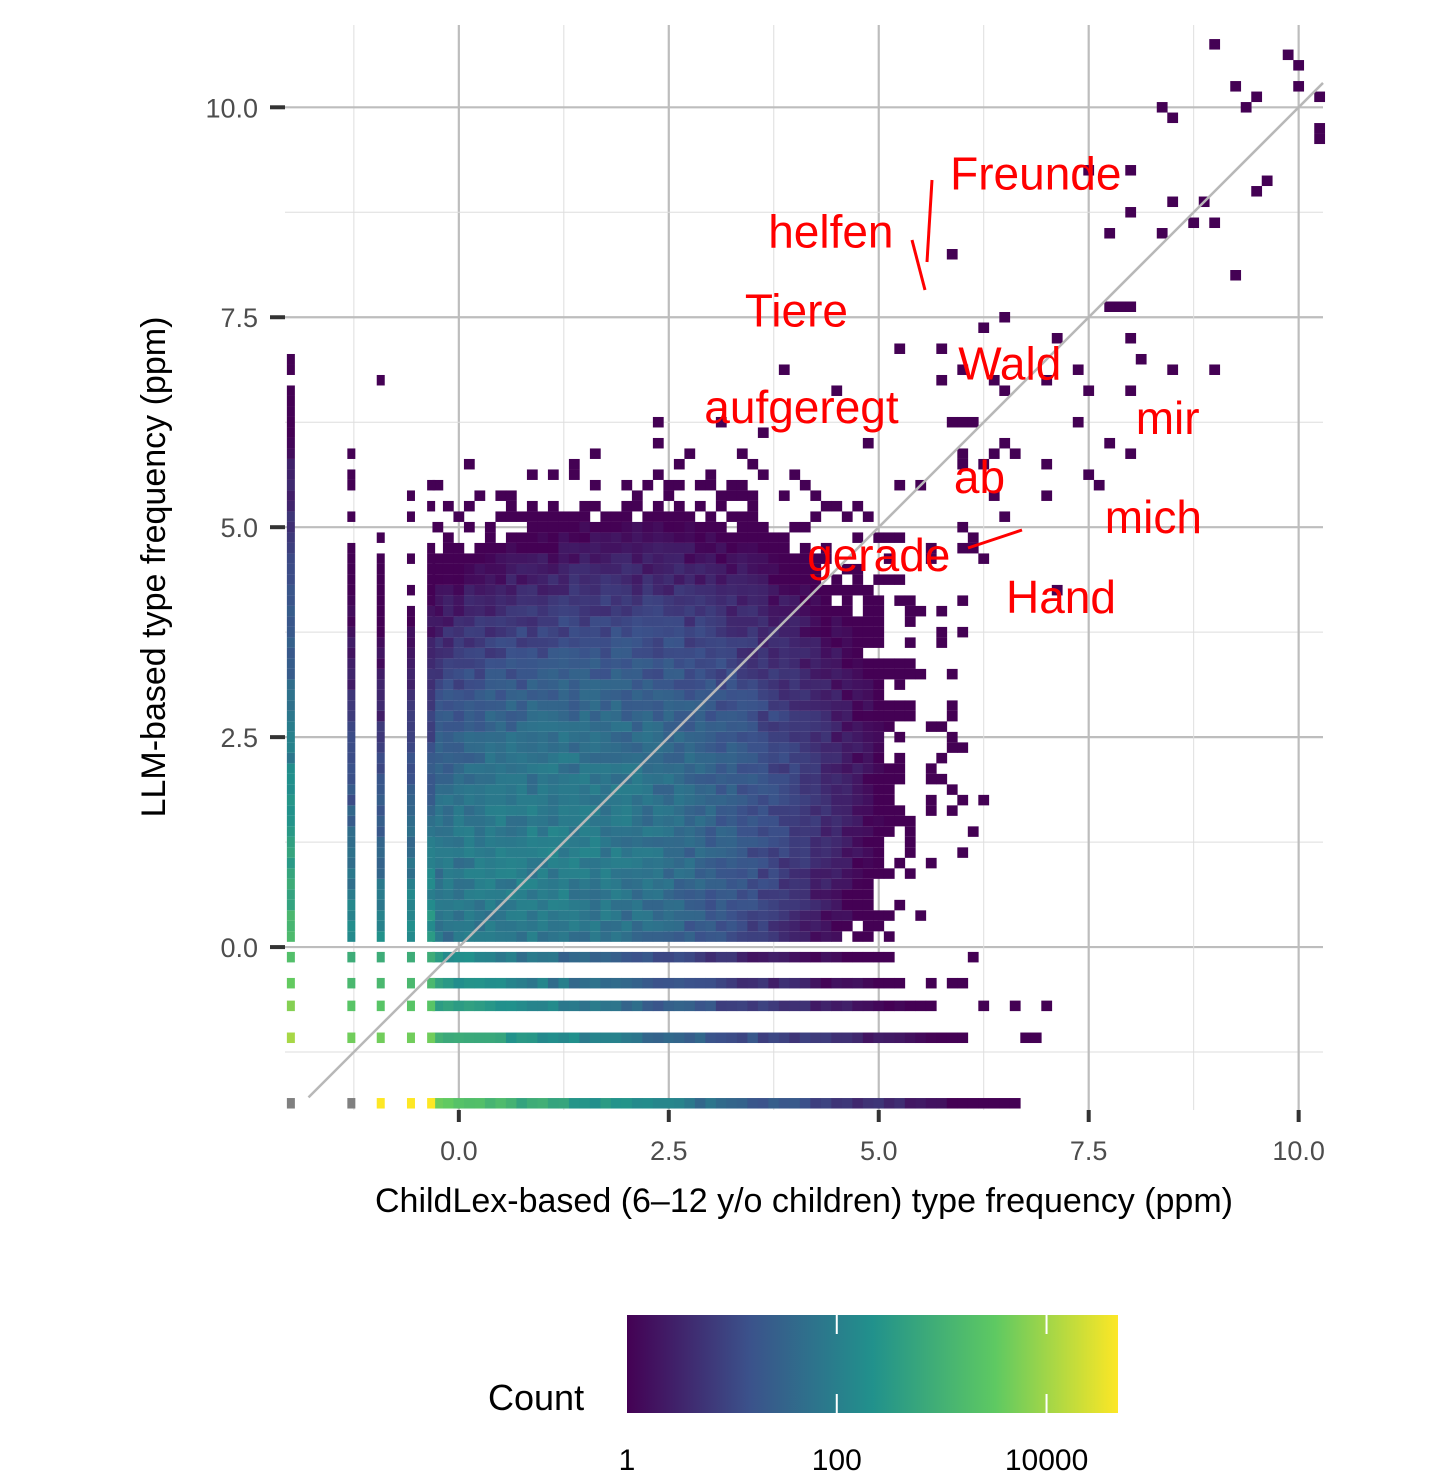  What do you see at coordinates (1046, 1460) in the screenshot?
I see `colorbar-tick-label: 10000` at bounding box center [1046, 1460].